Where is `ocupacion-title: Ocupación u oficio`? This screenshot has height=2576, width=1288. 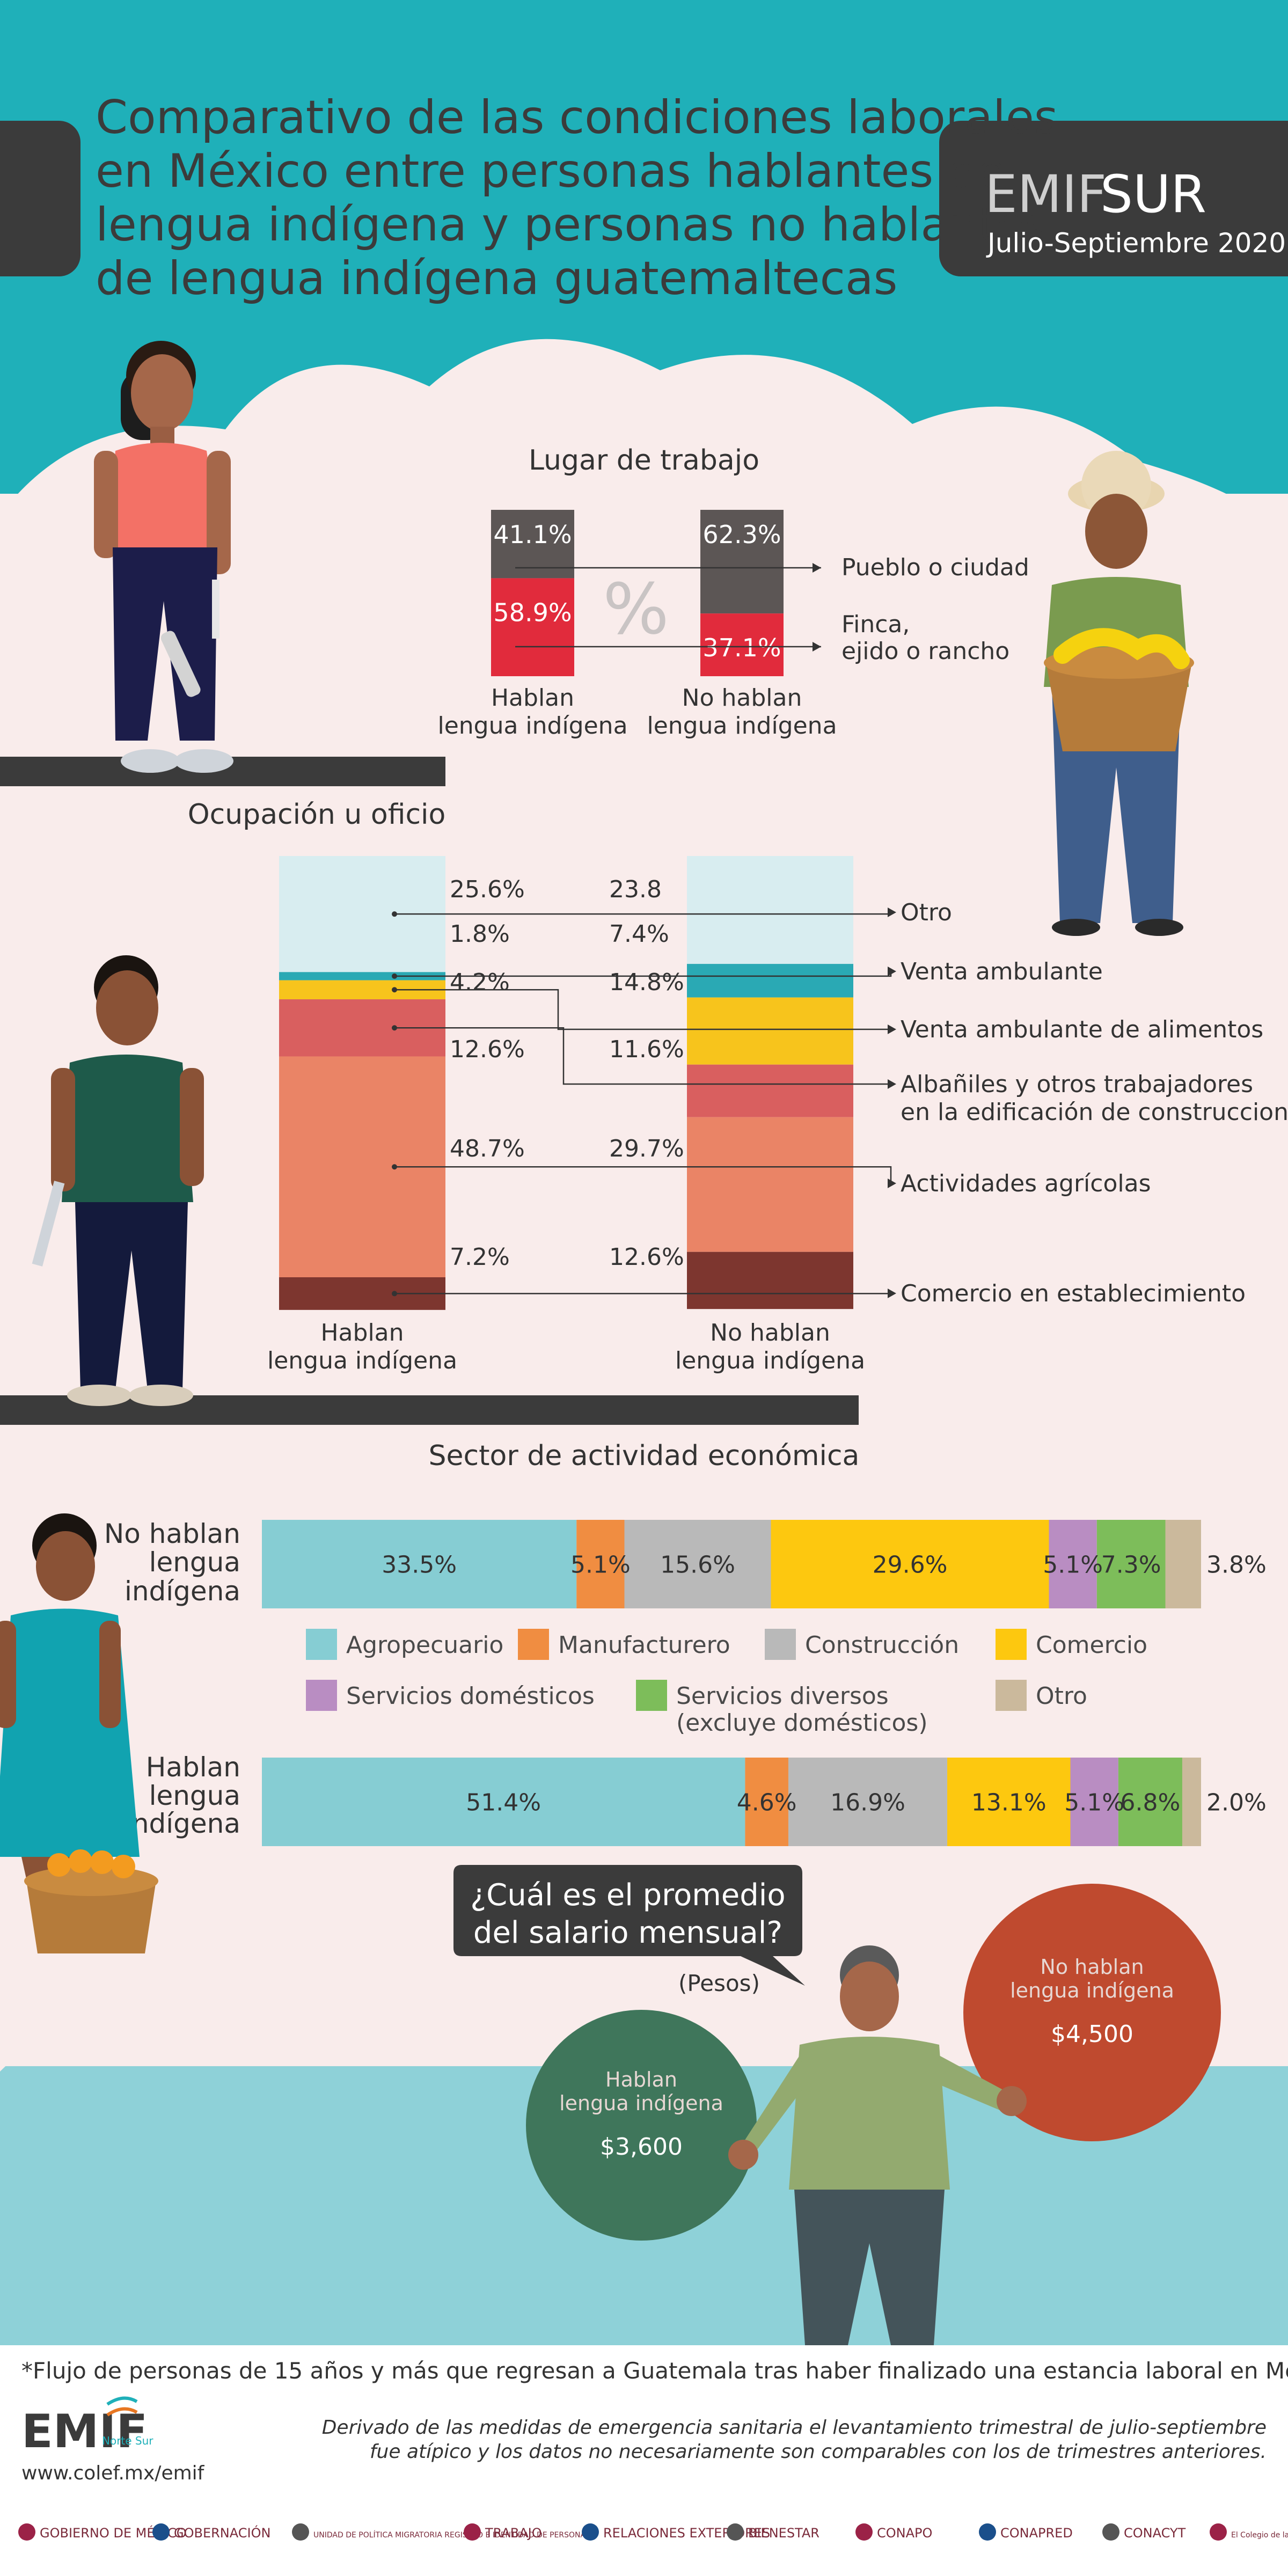 ocupacion-title: Ocupación u oficio is located at coordinates (317, 815).